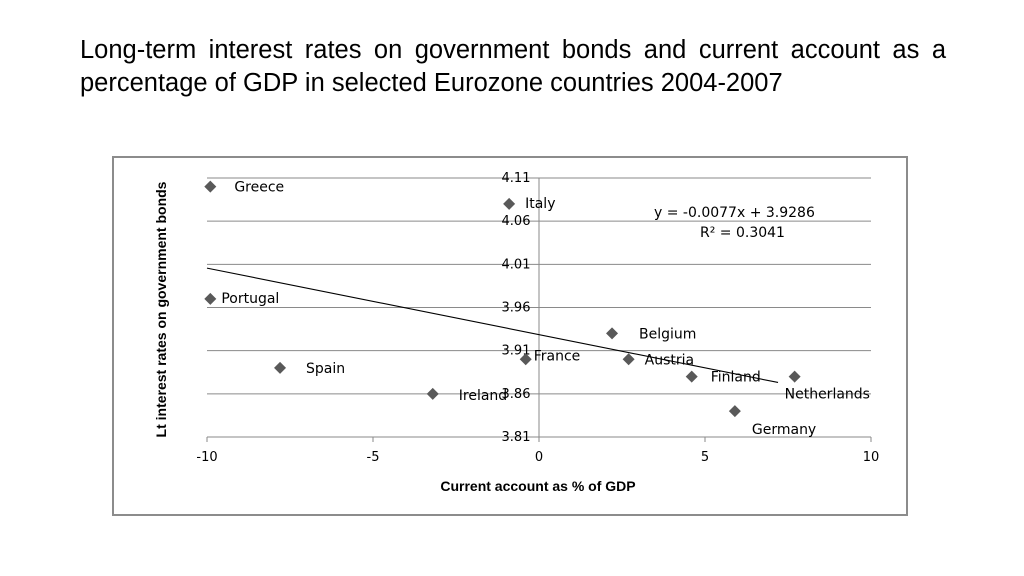 Image resolution: width=1024 pixels, height=576 pixels. What do you see at coordinates (871, 457) in the screenshot?
I see `x-tick-label: 10` at bounding box center [871, 457].